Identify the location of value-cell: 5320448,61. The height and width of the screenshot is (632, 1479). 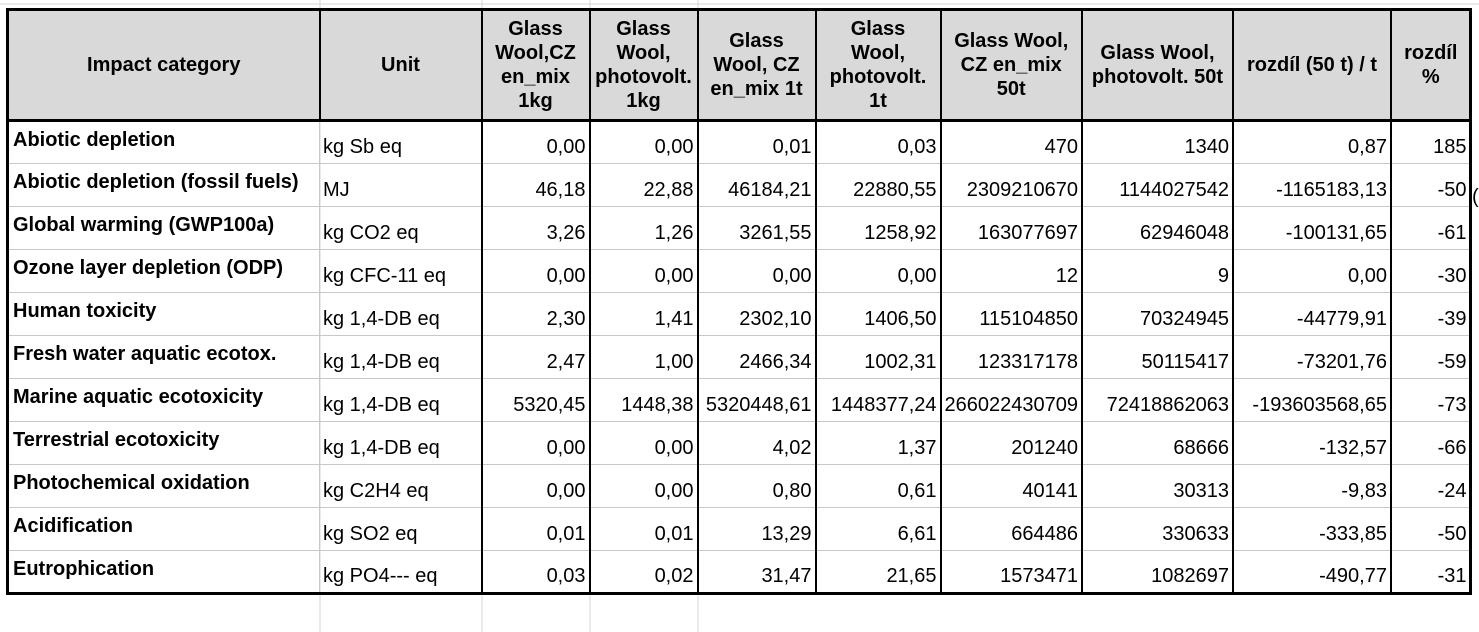
(756, 400).